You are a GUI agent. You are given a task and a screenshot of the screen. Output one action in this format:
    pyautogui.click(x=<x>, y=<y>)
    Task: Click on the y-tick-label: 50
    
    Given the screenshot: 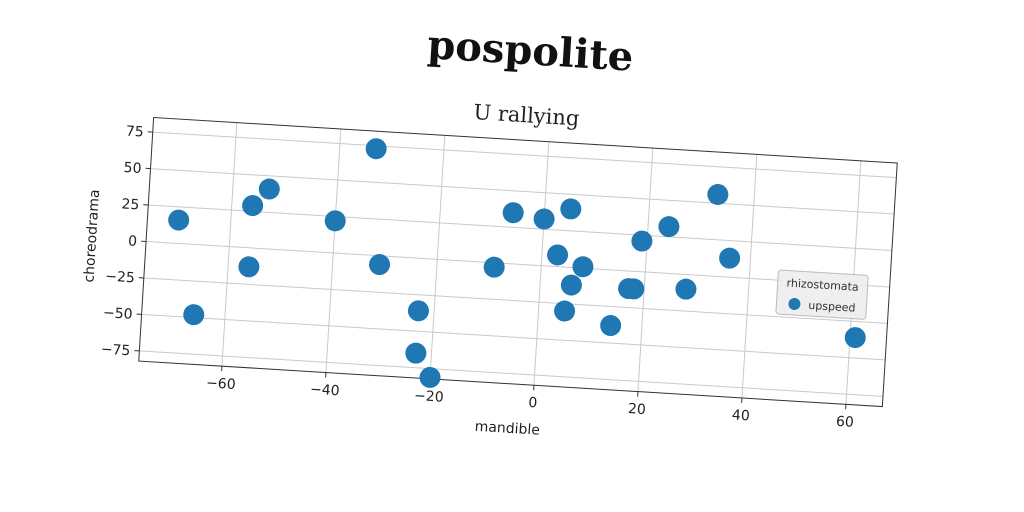 What is the action you would take?
    pyautogui.click(x=132, y=168)
    